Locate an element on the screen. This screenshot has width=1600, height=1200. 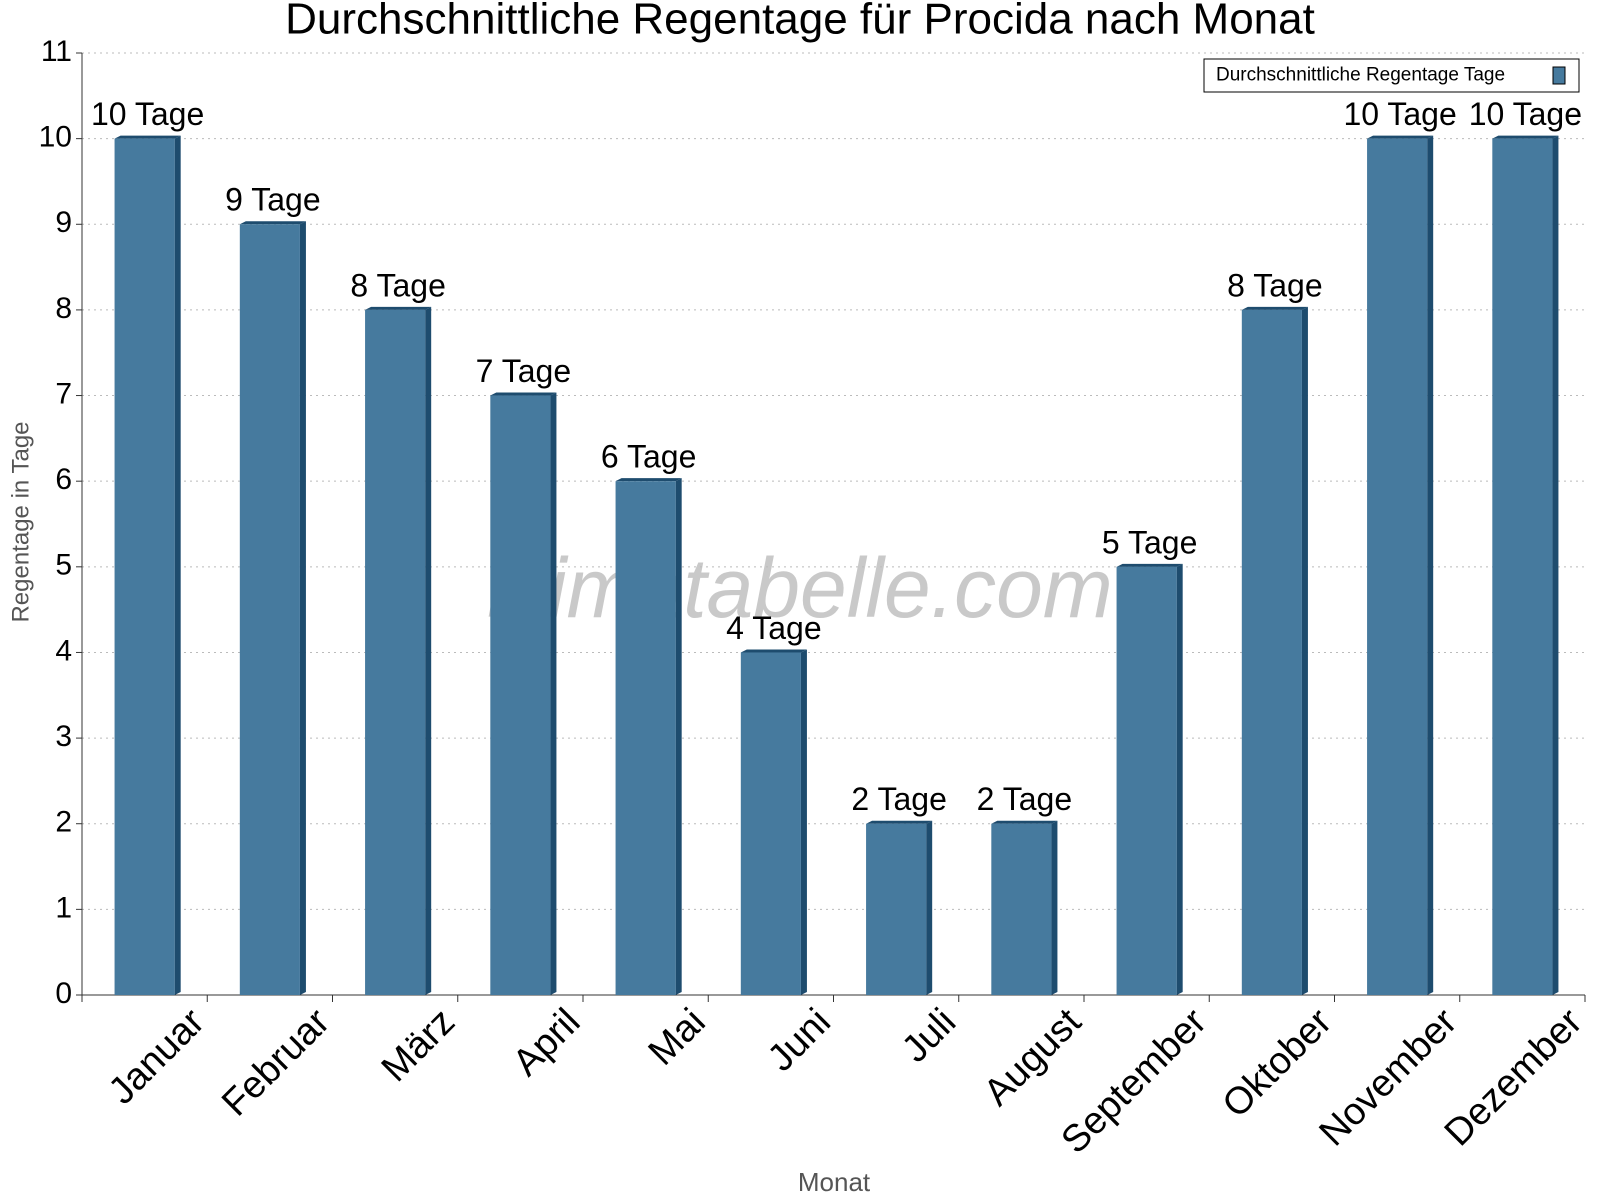
y-axis-label: Regentage in Tage is located at coordinates (20, 521).